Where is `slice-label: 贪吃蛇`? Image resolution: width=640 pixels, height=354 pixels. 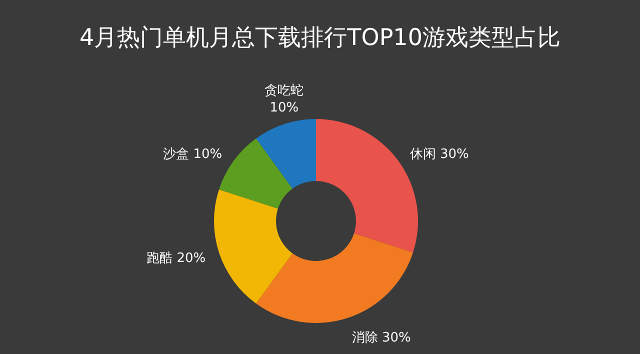
slice-label: 贪吃蛇 is located at coordinates (284, 91).